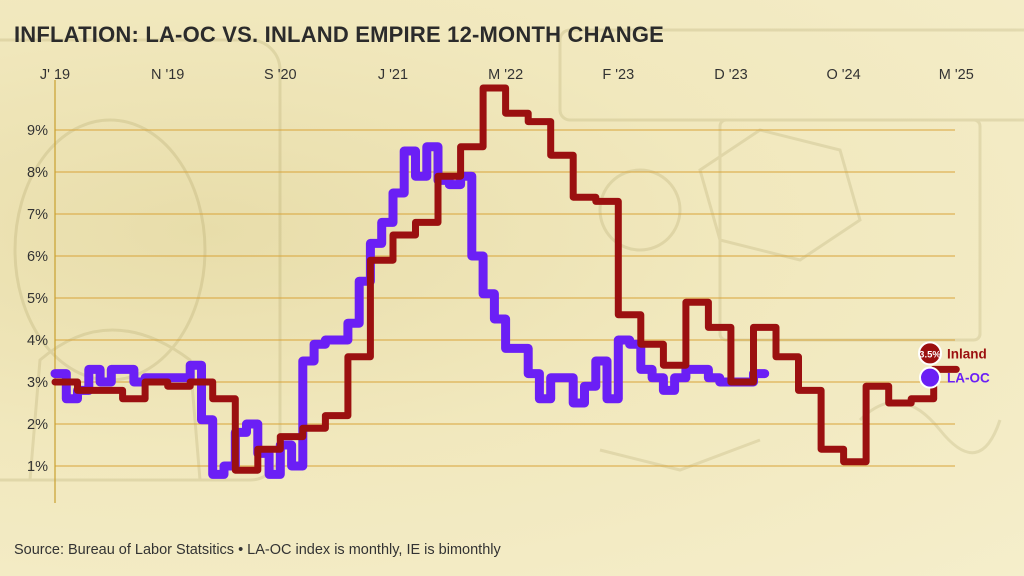  Describe the element at coordinates (968, 378) in the screenshot. I see `la-oc-series-label: LA-OC` at that location.